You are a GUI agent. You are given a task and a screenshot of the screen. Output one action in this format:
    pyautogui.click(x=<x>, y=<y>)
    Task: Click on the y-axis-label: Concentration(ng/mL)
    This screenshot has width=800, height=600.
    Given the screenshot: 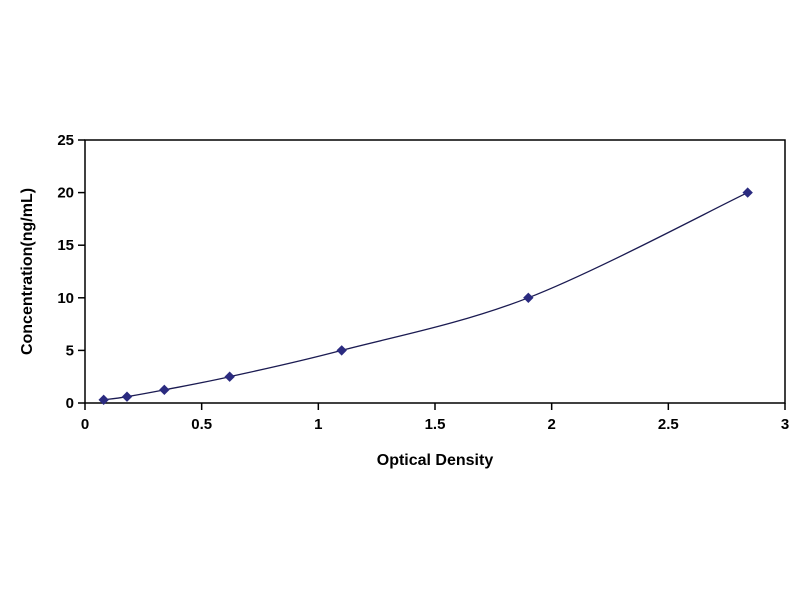 What is the action you would take?
    pyautogui.click(x=27, y=271)
    